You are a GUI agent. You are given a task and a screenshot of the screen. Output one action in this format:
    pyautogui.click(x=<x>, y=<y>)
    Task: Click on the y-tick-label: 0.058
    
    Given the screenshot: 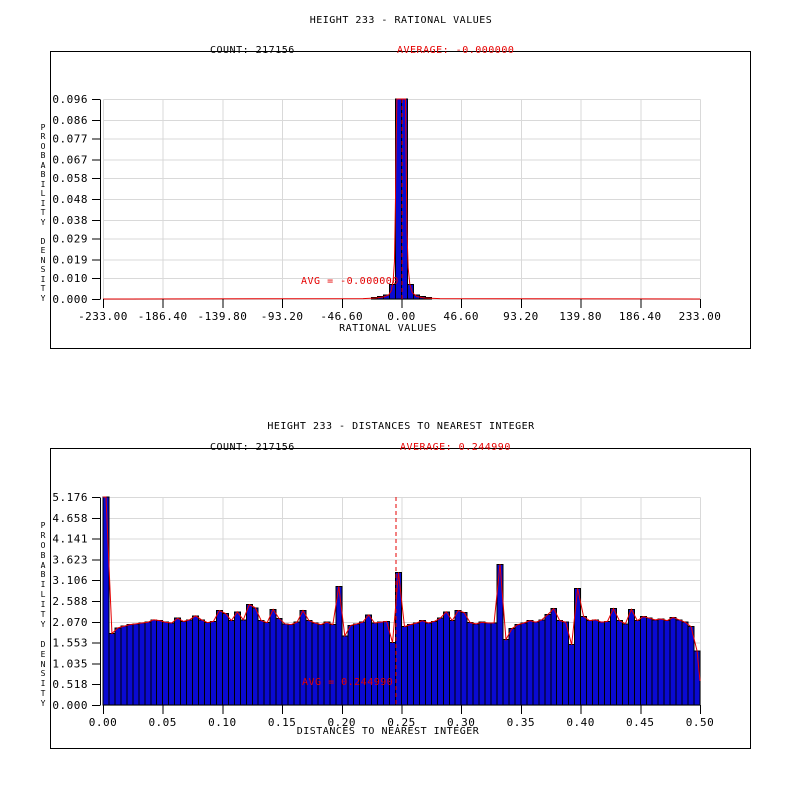 What is the action you would take?
    pyautogui.click(x=70, y=178)
    